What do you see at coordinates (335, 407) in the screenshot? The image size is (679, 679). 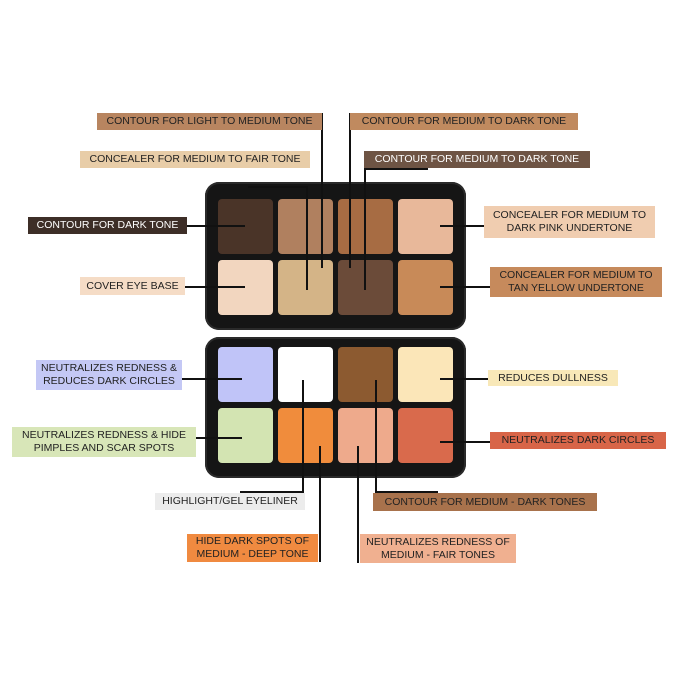 I see `palette-bottom` at bounding box center [335, 407].